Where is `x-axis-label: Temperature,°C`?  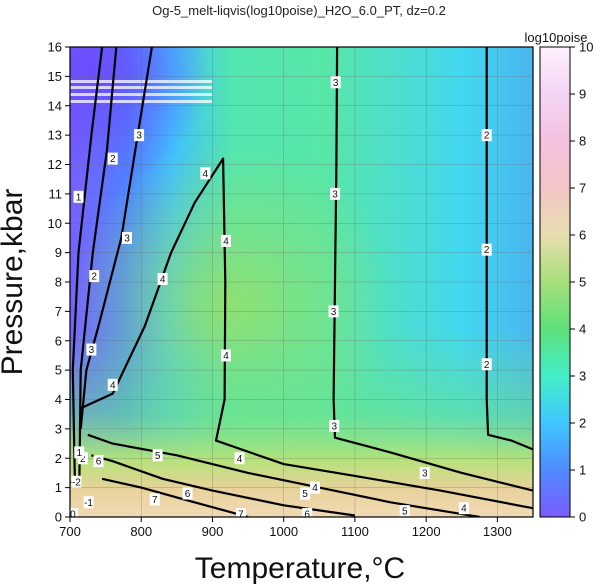
x-axis-label: Temperature,°C is located at coordinates (300, 568).